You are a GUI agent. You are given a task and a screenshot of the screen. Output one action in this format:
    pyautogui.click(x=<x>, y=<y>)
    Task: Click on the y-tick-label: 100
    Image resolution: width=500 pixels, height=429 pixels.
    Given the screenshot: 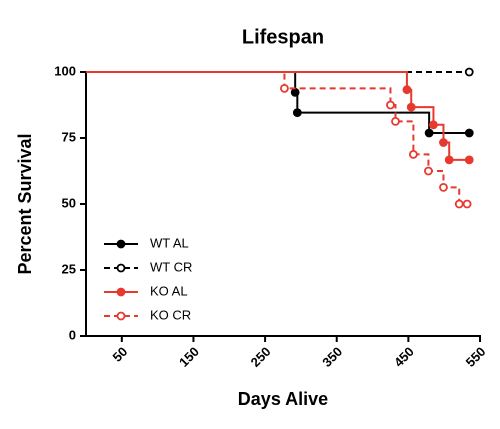 What is the action you would take?
    pyautogui.click(x=65, y=70)
    